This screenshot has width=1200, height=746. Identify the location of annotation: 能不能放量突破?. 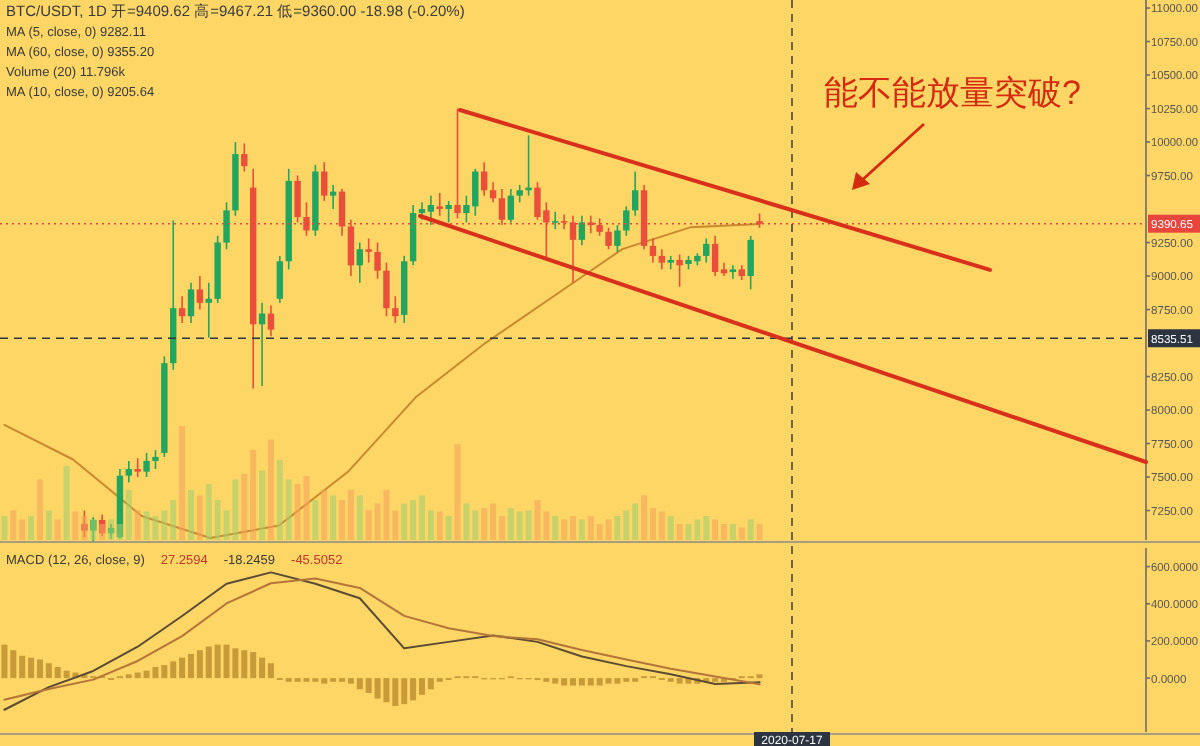
(952, 93).